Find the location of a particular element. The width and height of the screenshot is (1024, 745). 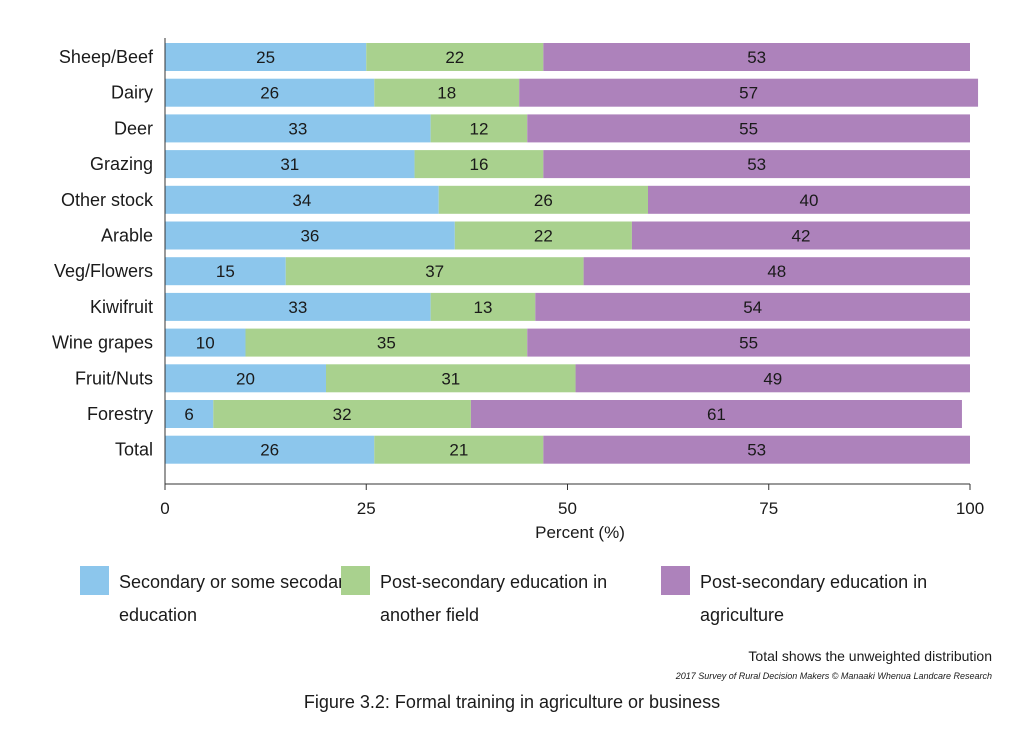

value-label-arable-series-2: 42 is located at coordinates (800, 236).